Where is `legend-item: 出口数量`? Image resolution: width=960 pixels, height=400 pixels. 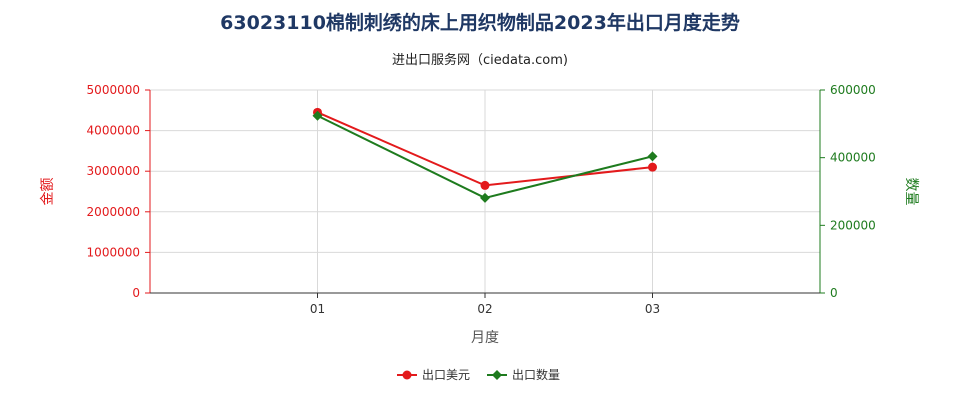 legend-item: 出口数量 is located at coordinates (523, 374).